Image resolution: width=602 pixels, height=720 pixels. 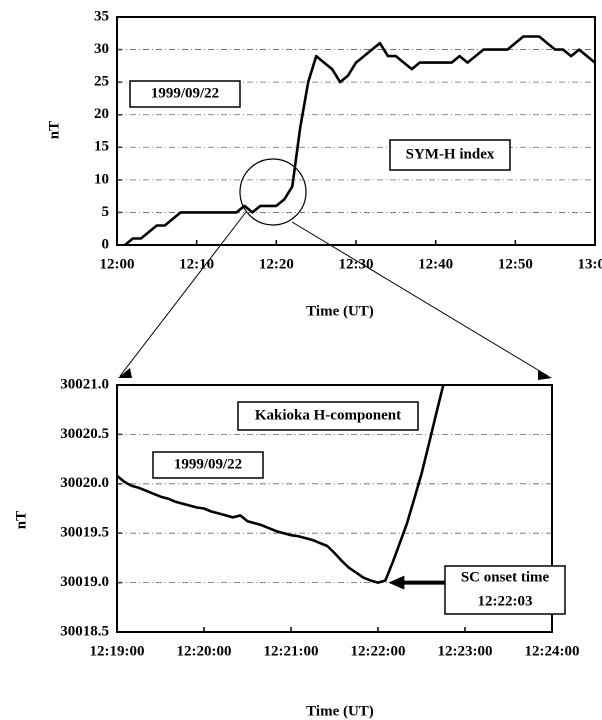 What do you see at coordinates (204, 651) in the screenshot?
I see `x-tick-label: 12:20:00` at bounding box center [204, 651].